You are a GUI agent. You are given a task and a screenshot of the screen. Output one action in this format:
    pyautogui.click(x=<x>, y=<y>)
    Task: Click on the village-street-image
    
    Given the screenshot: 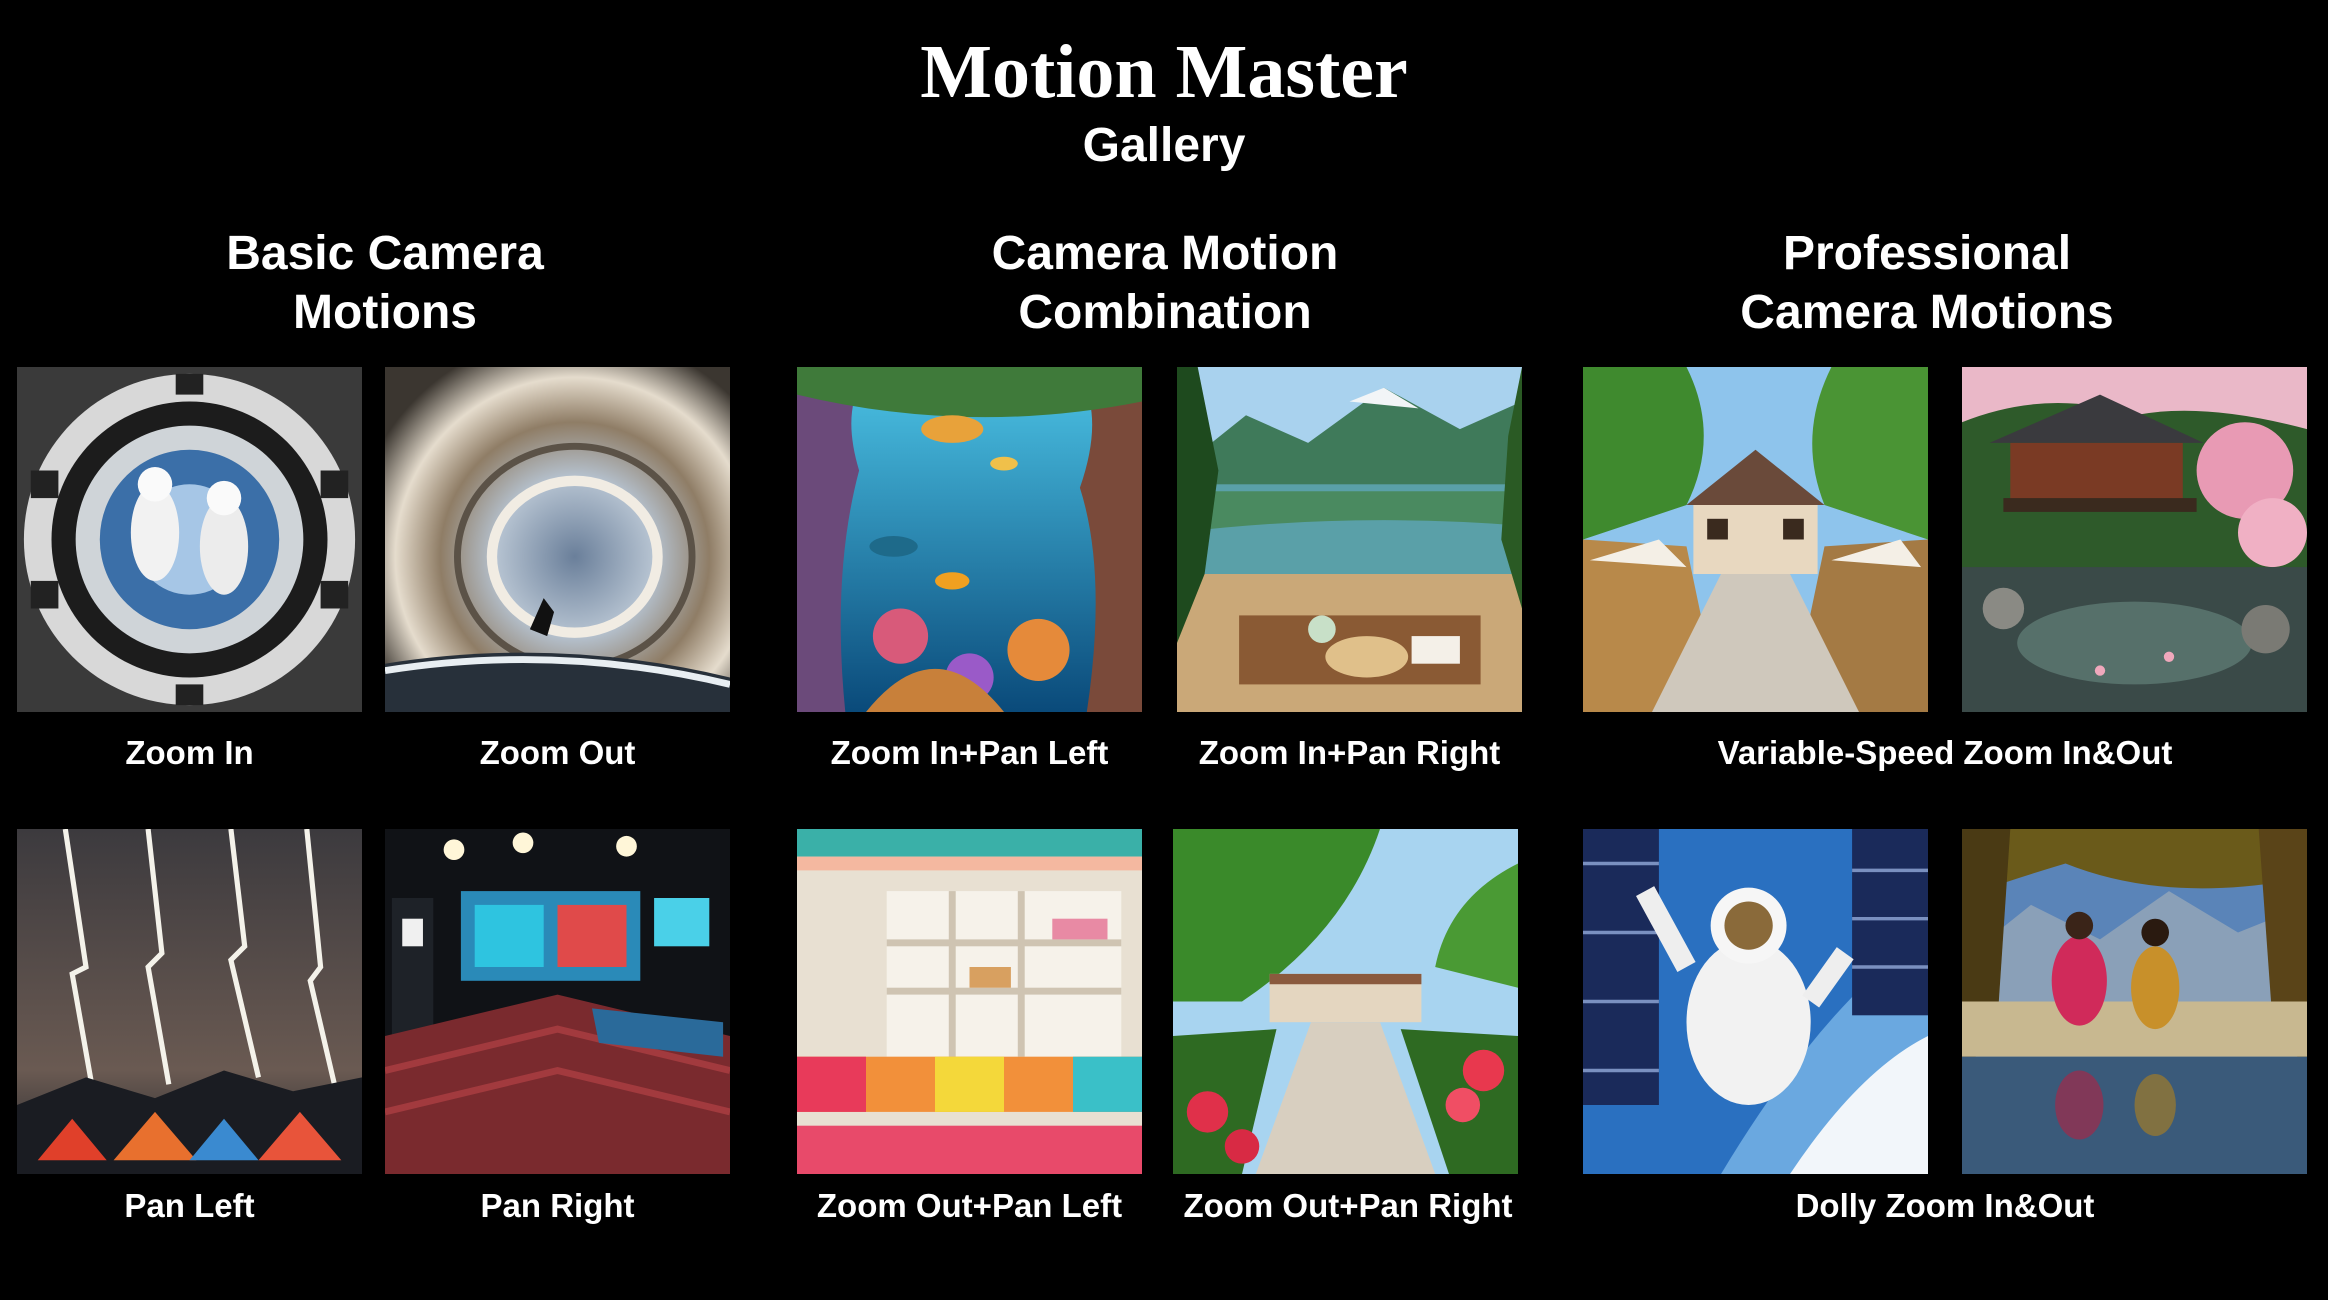 What is the action you would take?
    pyautogui.click(x=1755, y=539)
    